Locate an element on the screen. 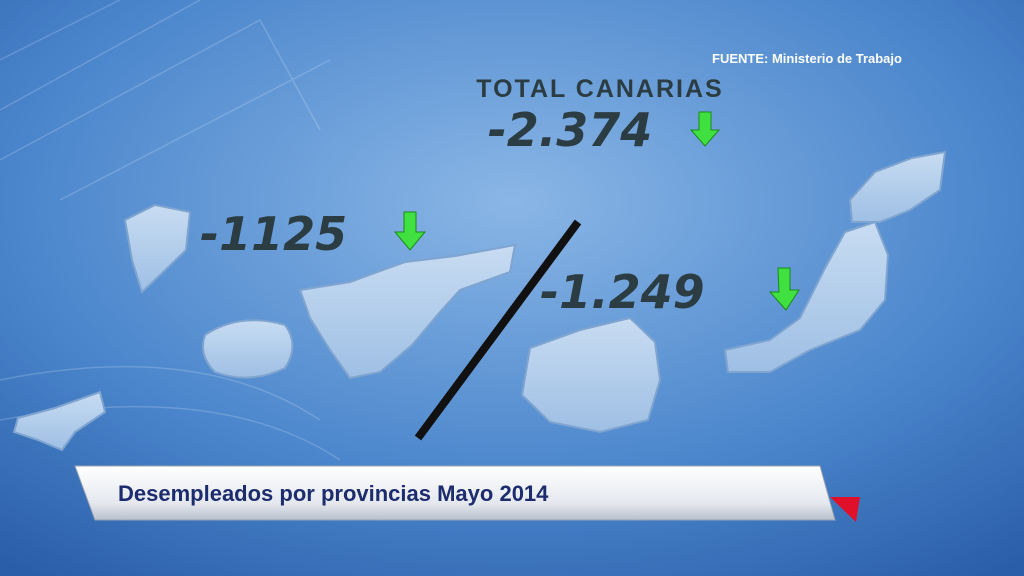 The width and height of the screenshot is (1024, 576). province-value: -1.249 is located at coordinates (622, 292).